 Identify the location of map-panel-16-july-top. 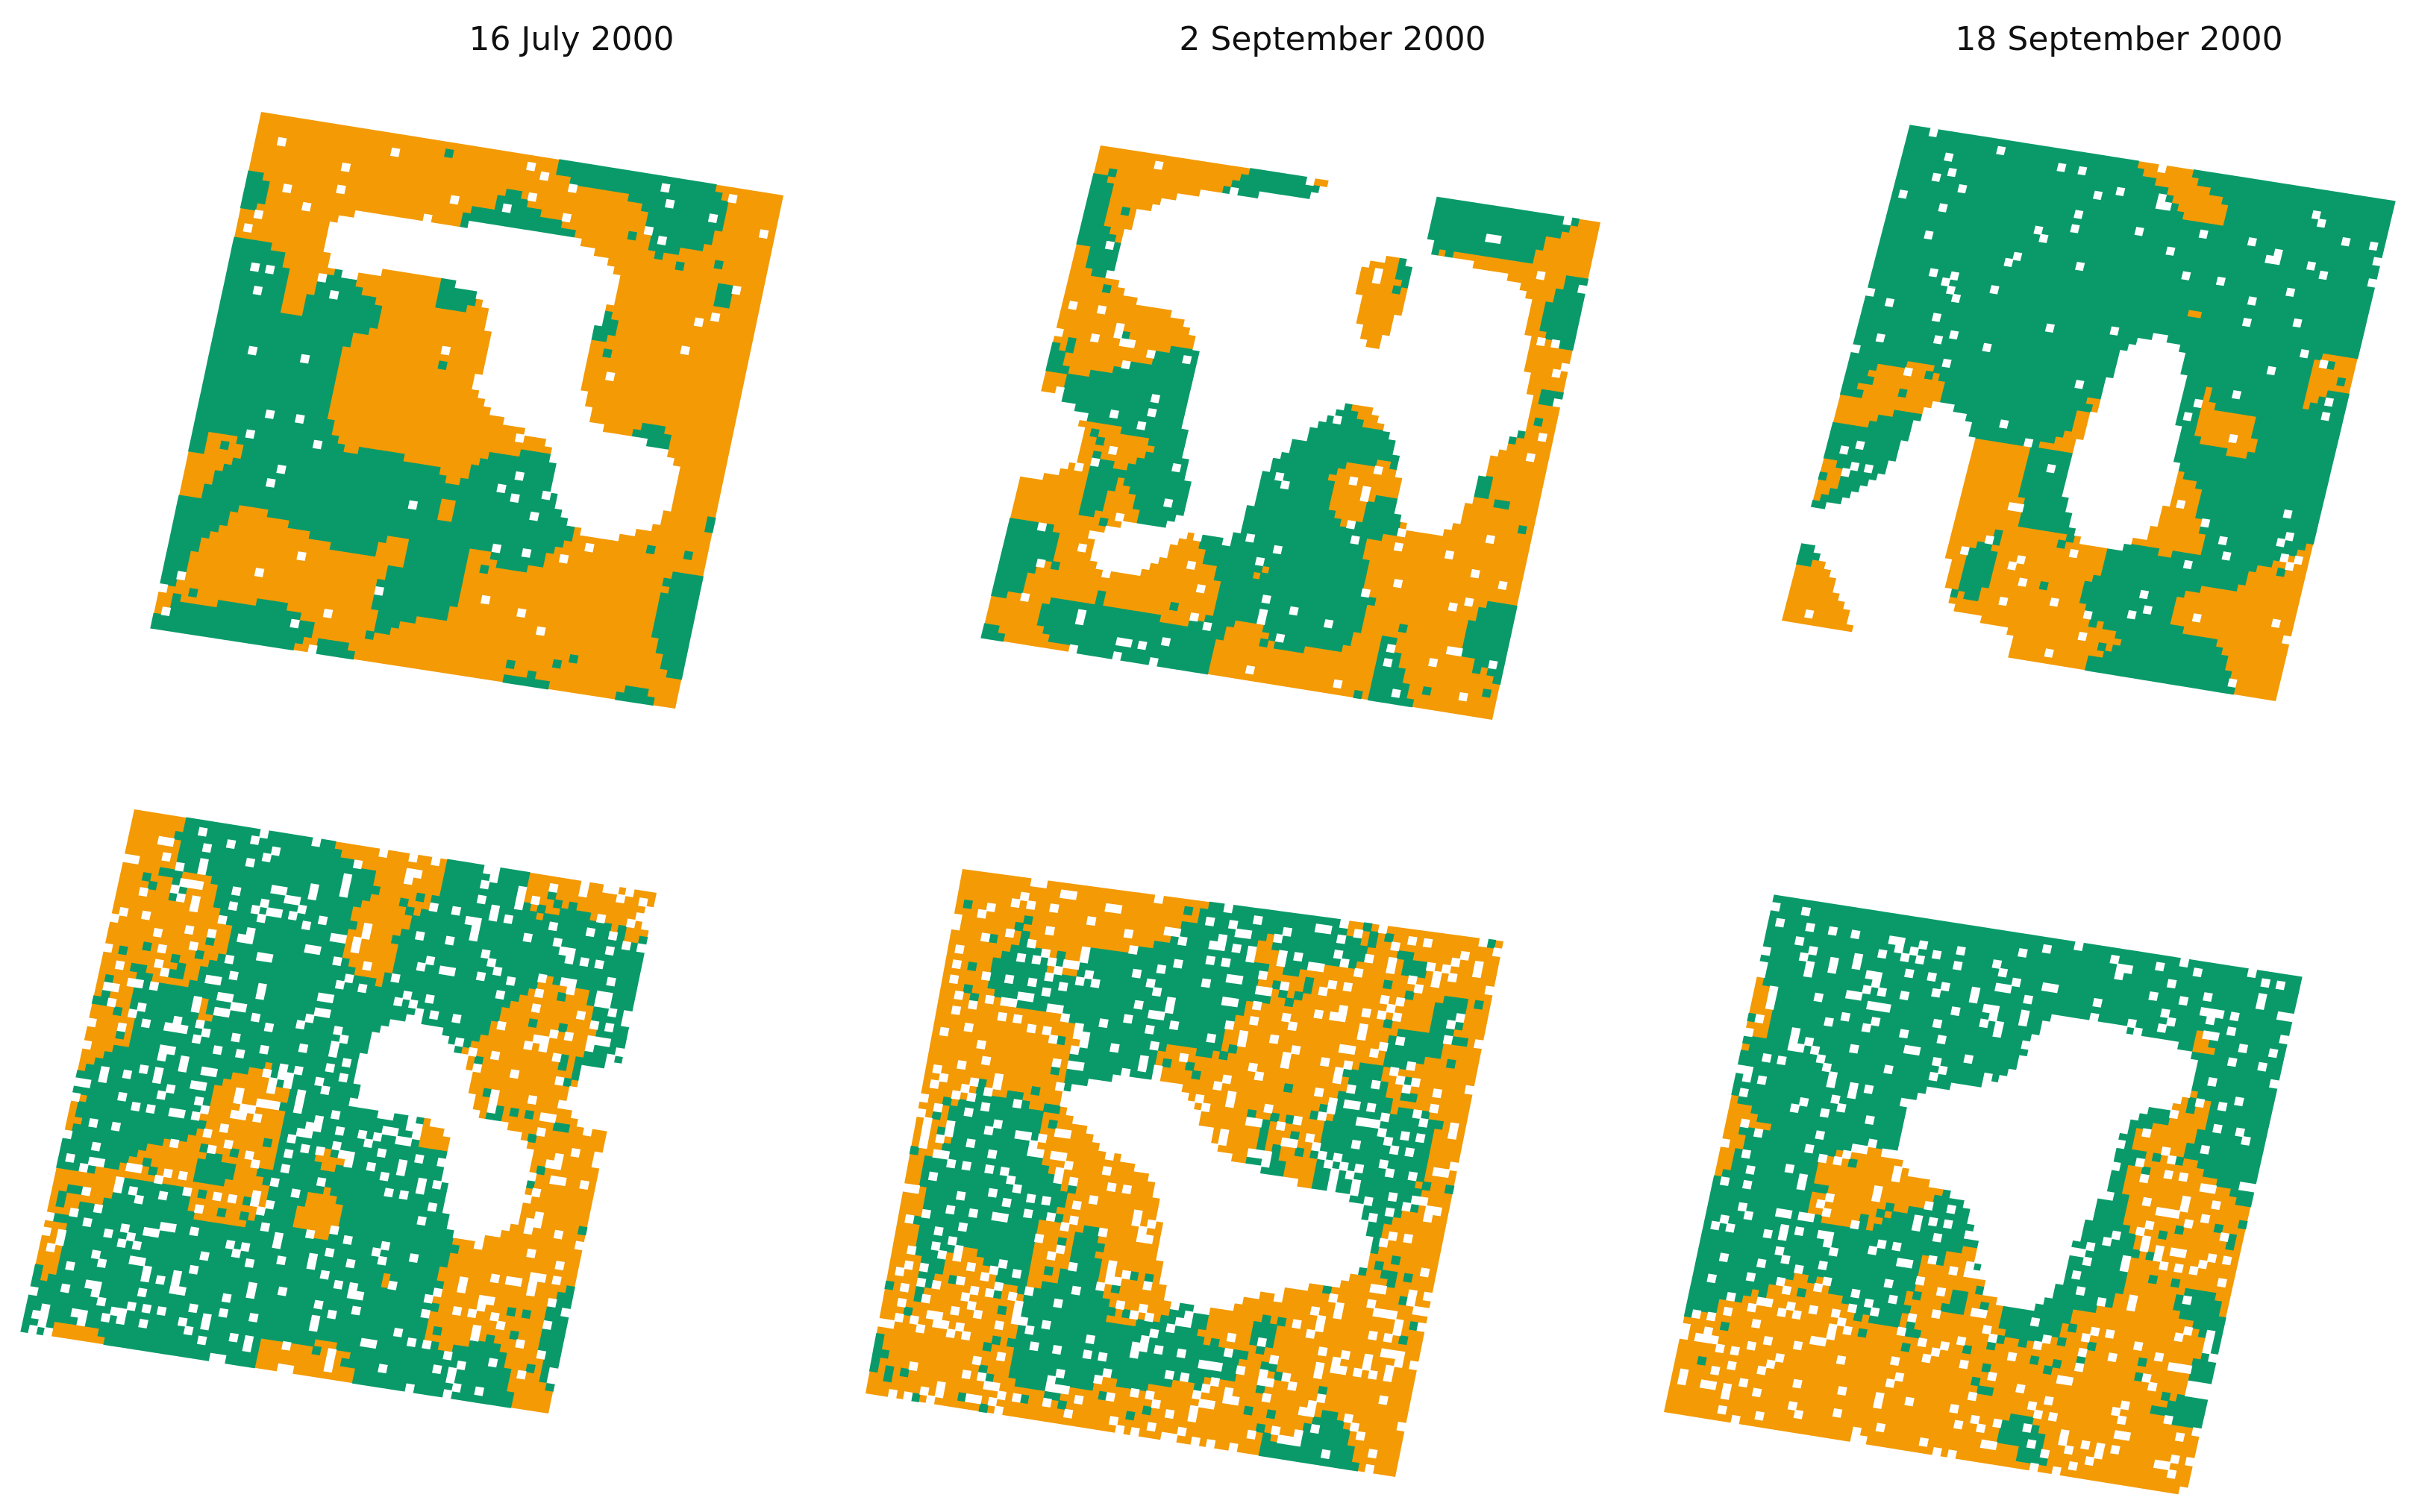
(466, 410).